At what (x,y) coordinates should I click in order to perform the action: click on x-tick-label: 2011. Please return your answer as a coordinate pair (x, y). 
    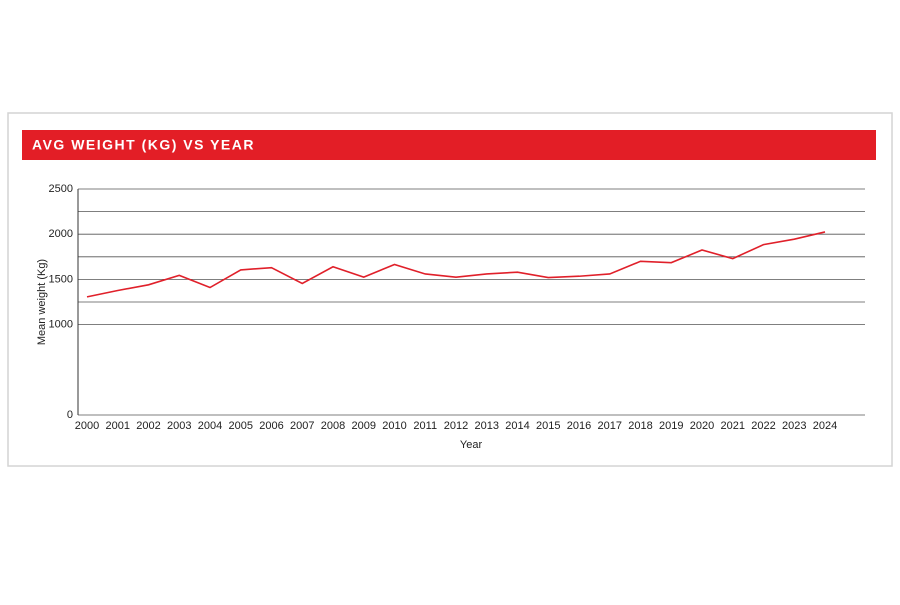
    Looking at the image, I should click on (425, 426).